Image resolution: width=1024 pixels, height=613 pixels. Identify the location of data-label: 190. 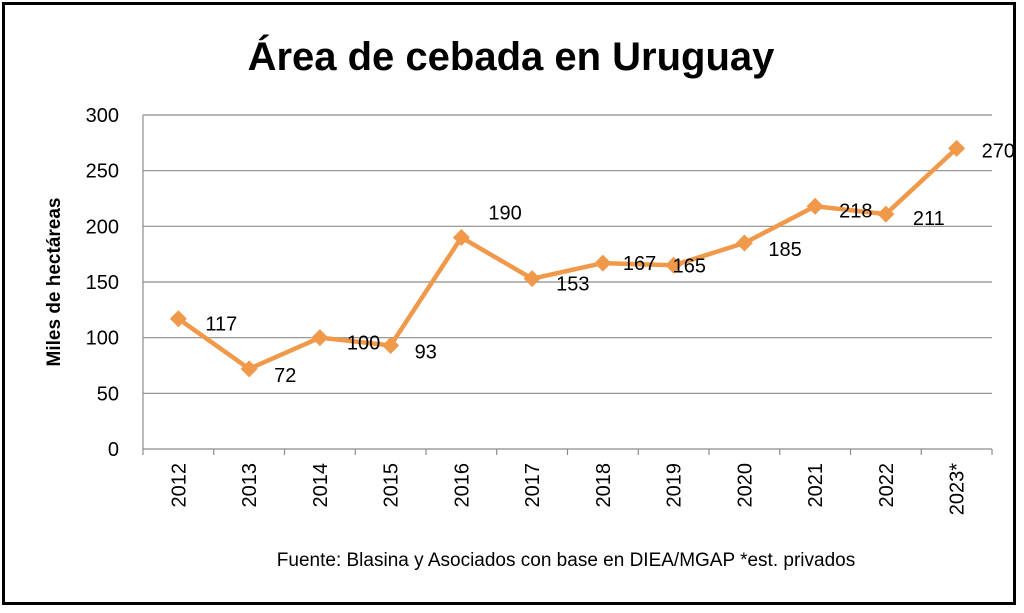
(504, 213).